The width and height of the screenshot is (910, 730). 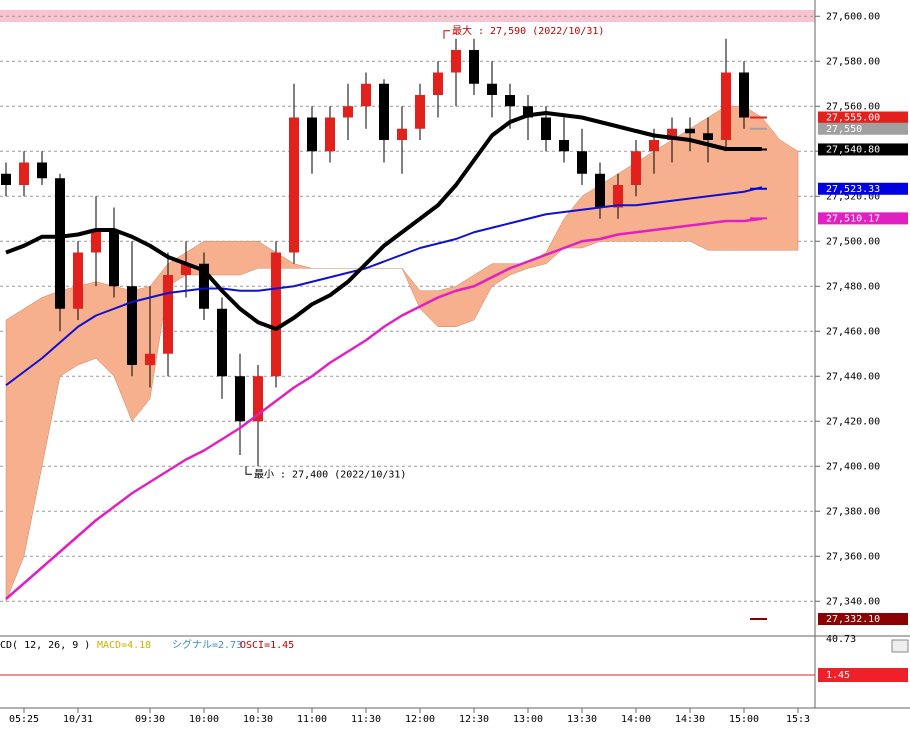 I want to click on y-tick-label: 27,600.00, so click(x=853, y=16).